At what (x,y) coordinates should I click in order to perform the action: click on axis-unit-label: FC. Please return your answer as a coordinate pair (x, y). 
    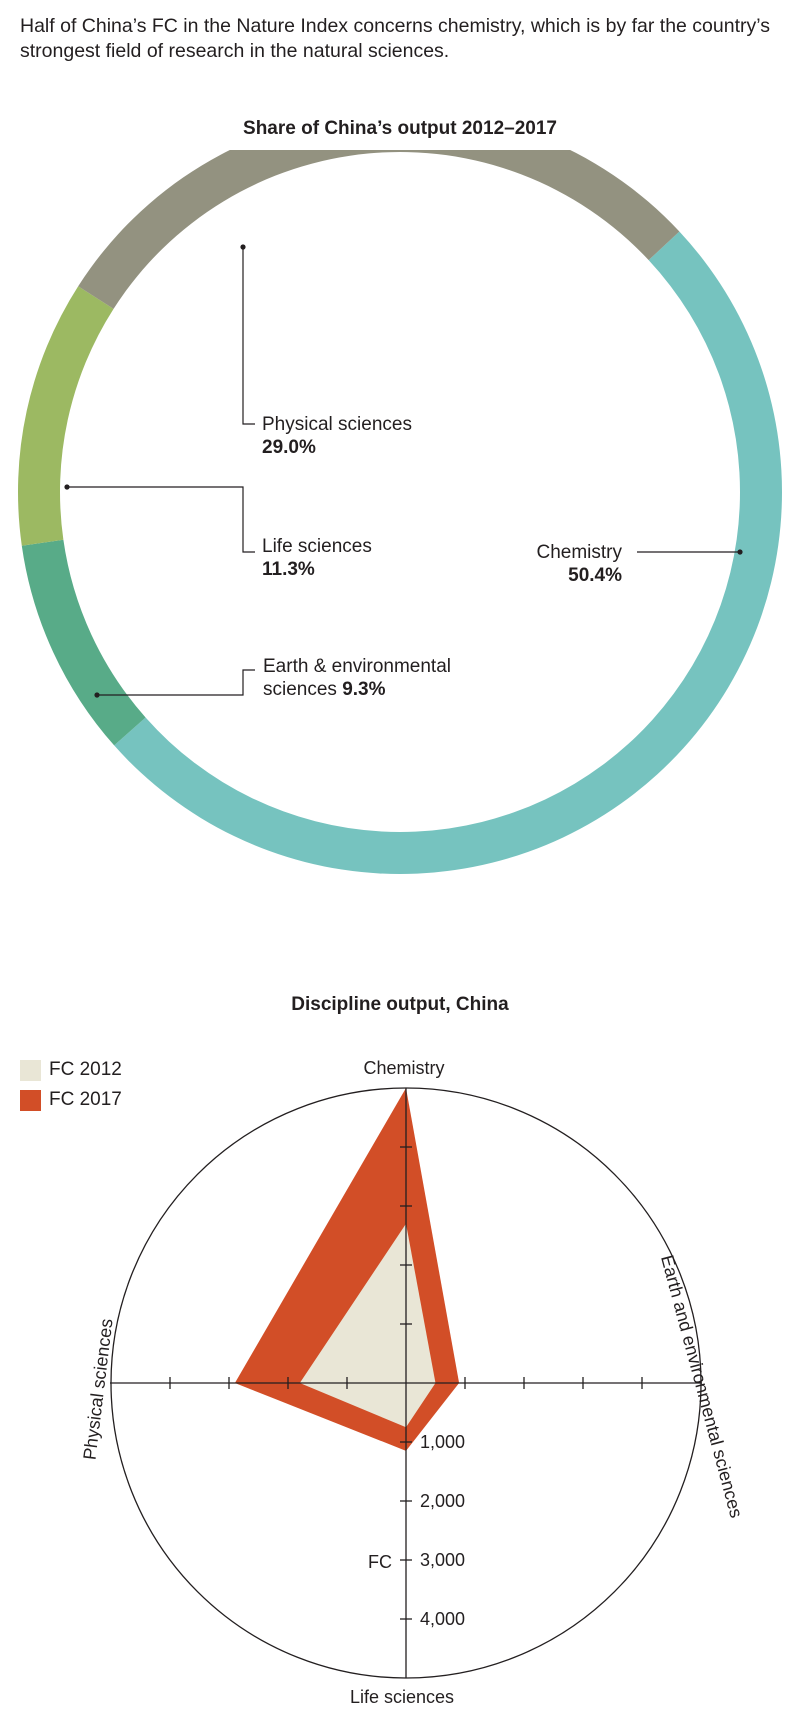
    Looking at the image, I should click on (380, 1562).